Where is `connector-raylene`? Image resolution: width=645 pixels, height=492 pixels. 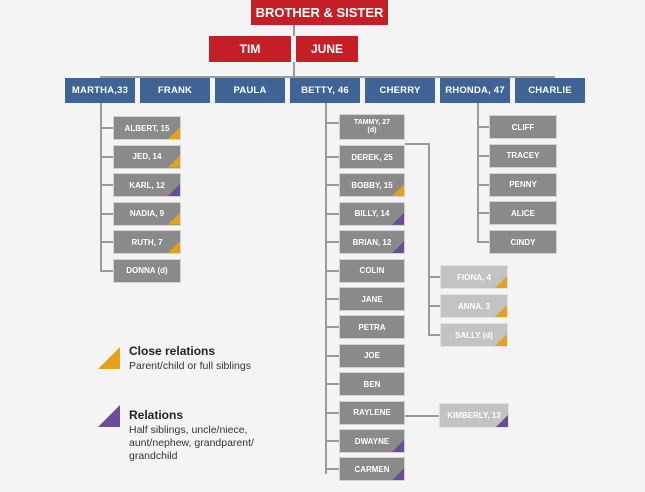
connector-raylene is located at coordinates (422, 416).